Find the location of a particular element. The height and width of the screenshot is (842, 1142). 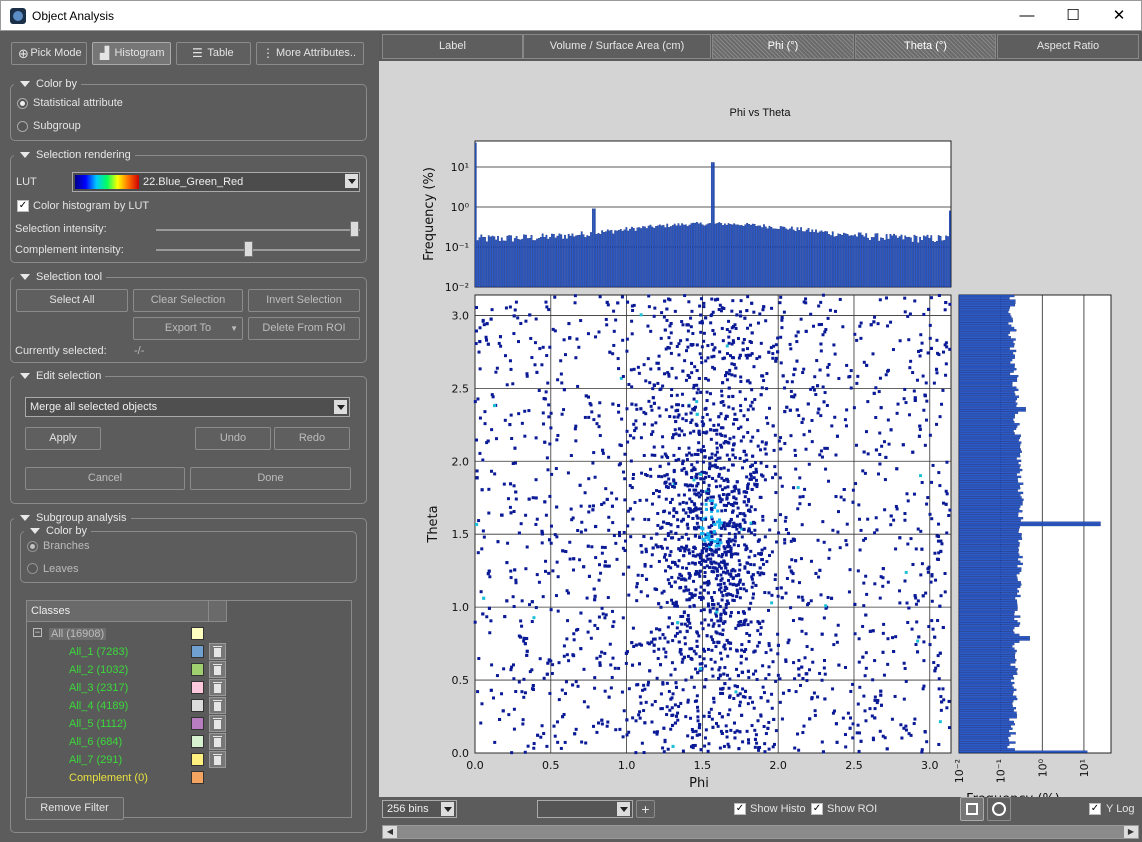

subgroup-radio is located at coordinates (22, 126).